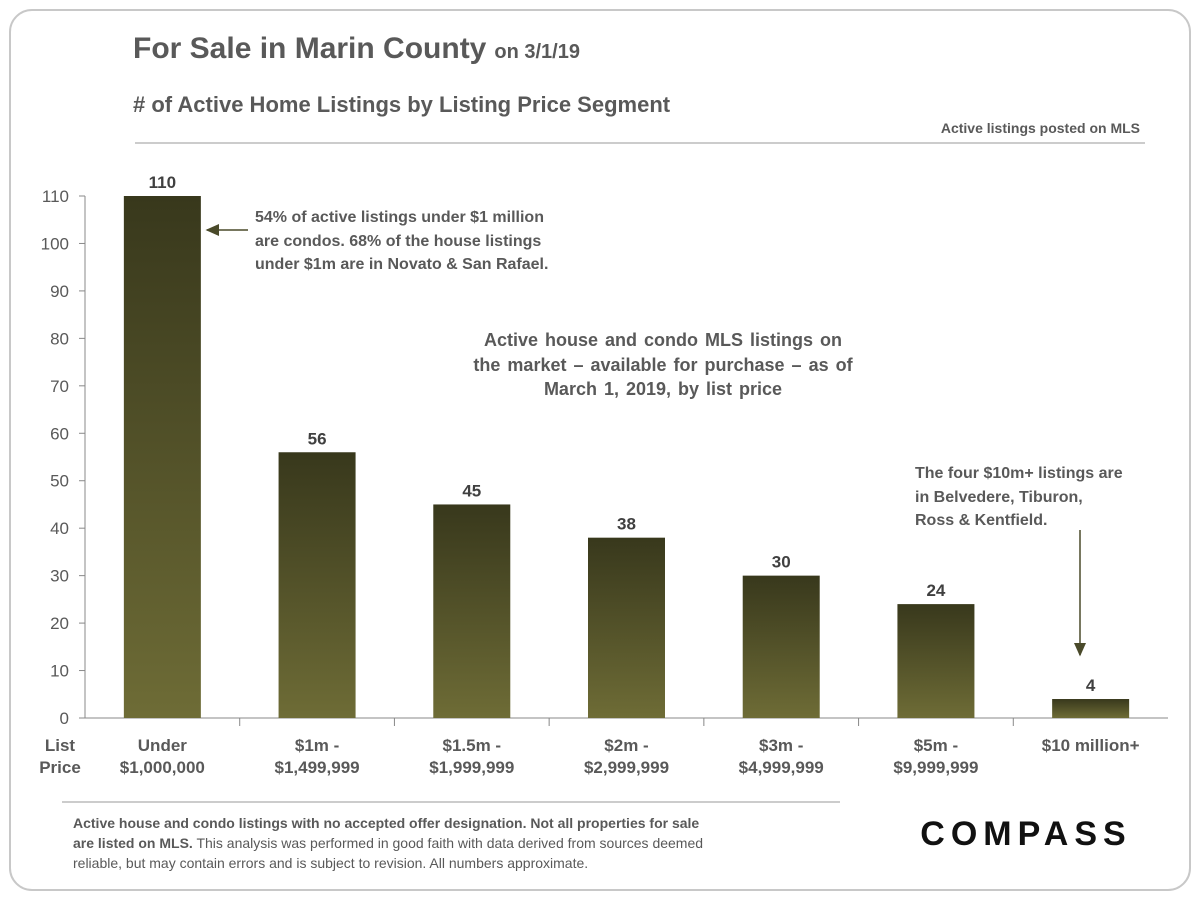 This screenshot has width=1200, height=900. What do you see at coordinates (60, 756) in the screenshot?
I see `x-axis-label: List Price` at bounding box center [60, 756].